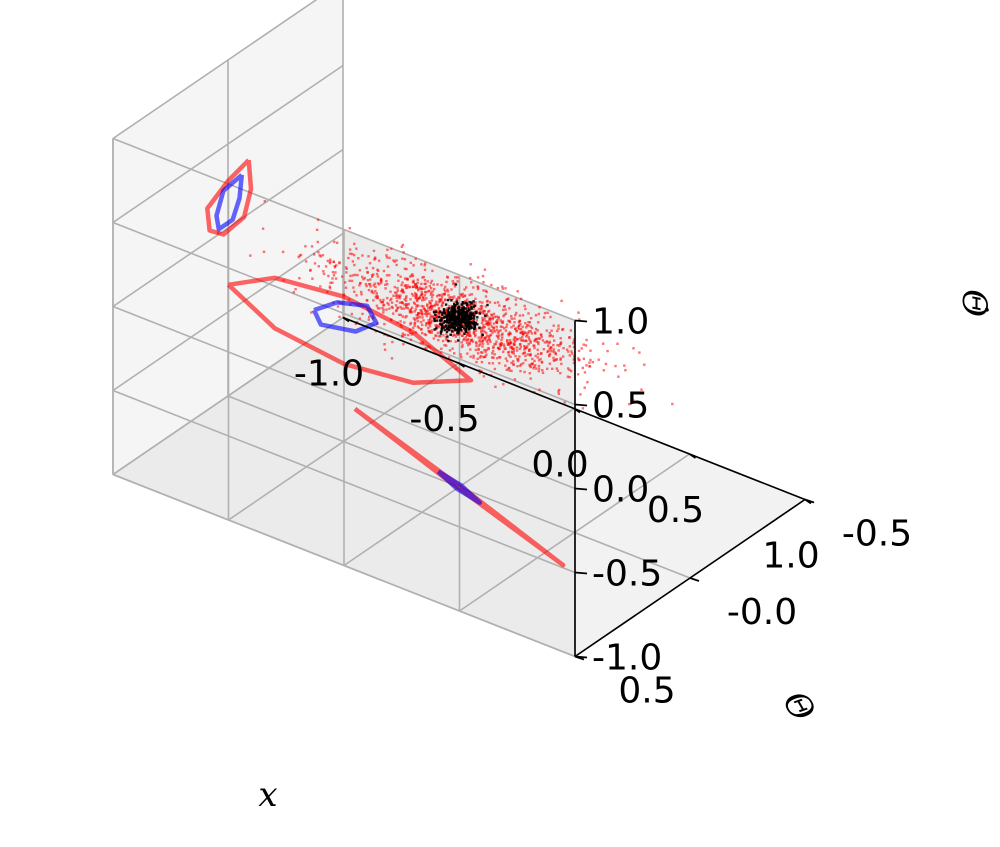  What do you see at coordinates (974, 303) in the screenshot?
I see `z-axis-label: Θ̇` at bounding box center [974, 303].